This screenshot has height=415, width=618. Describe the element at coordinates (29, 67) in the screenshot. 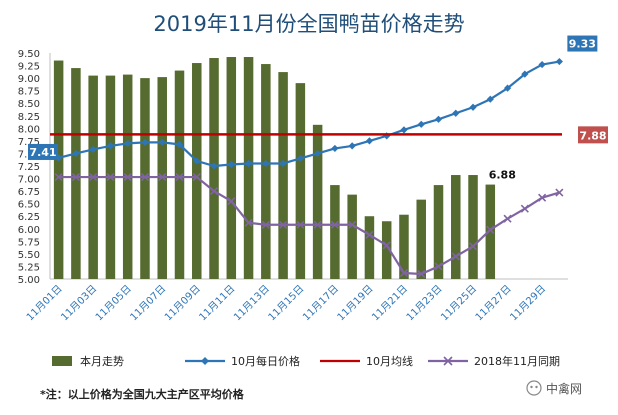

I see `y-tick-label: 9.25` at that location.